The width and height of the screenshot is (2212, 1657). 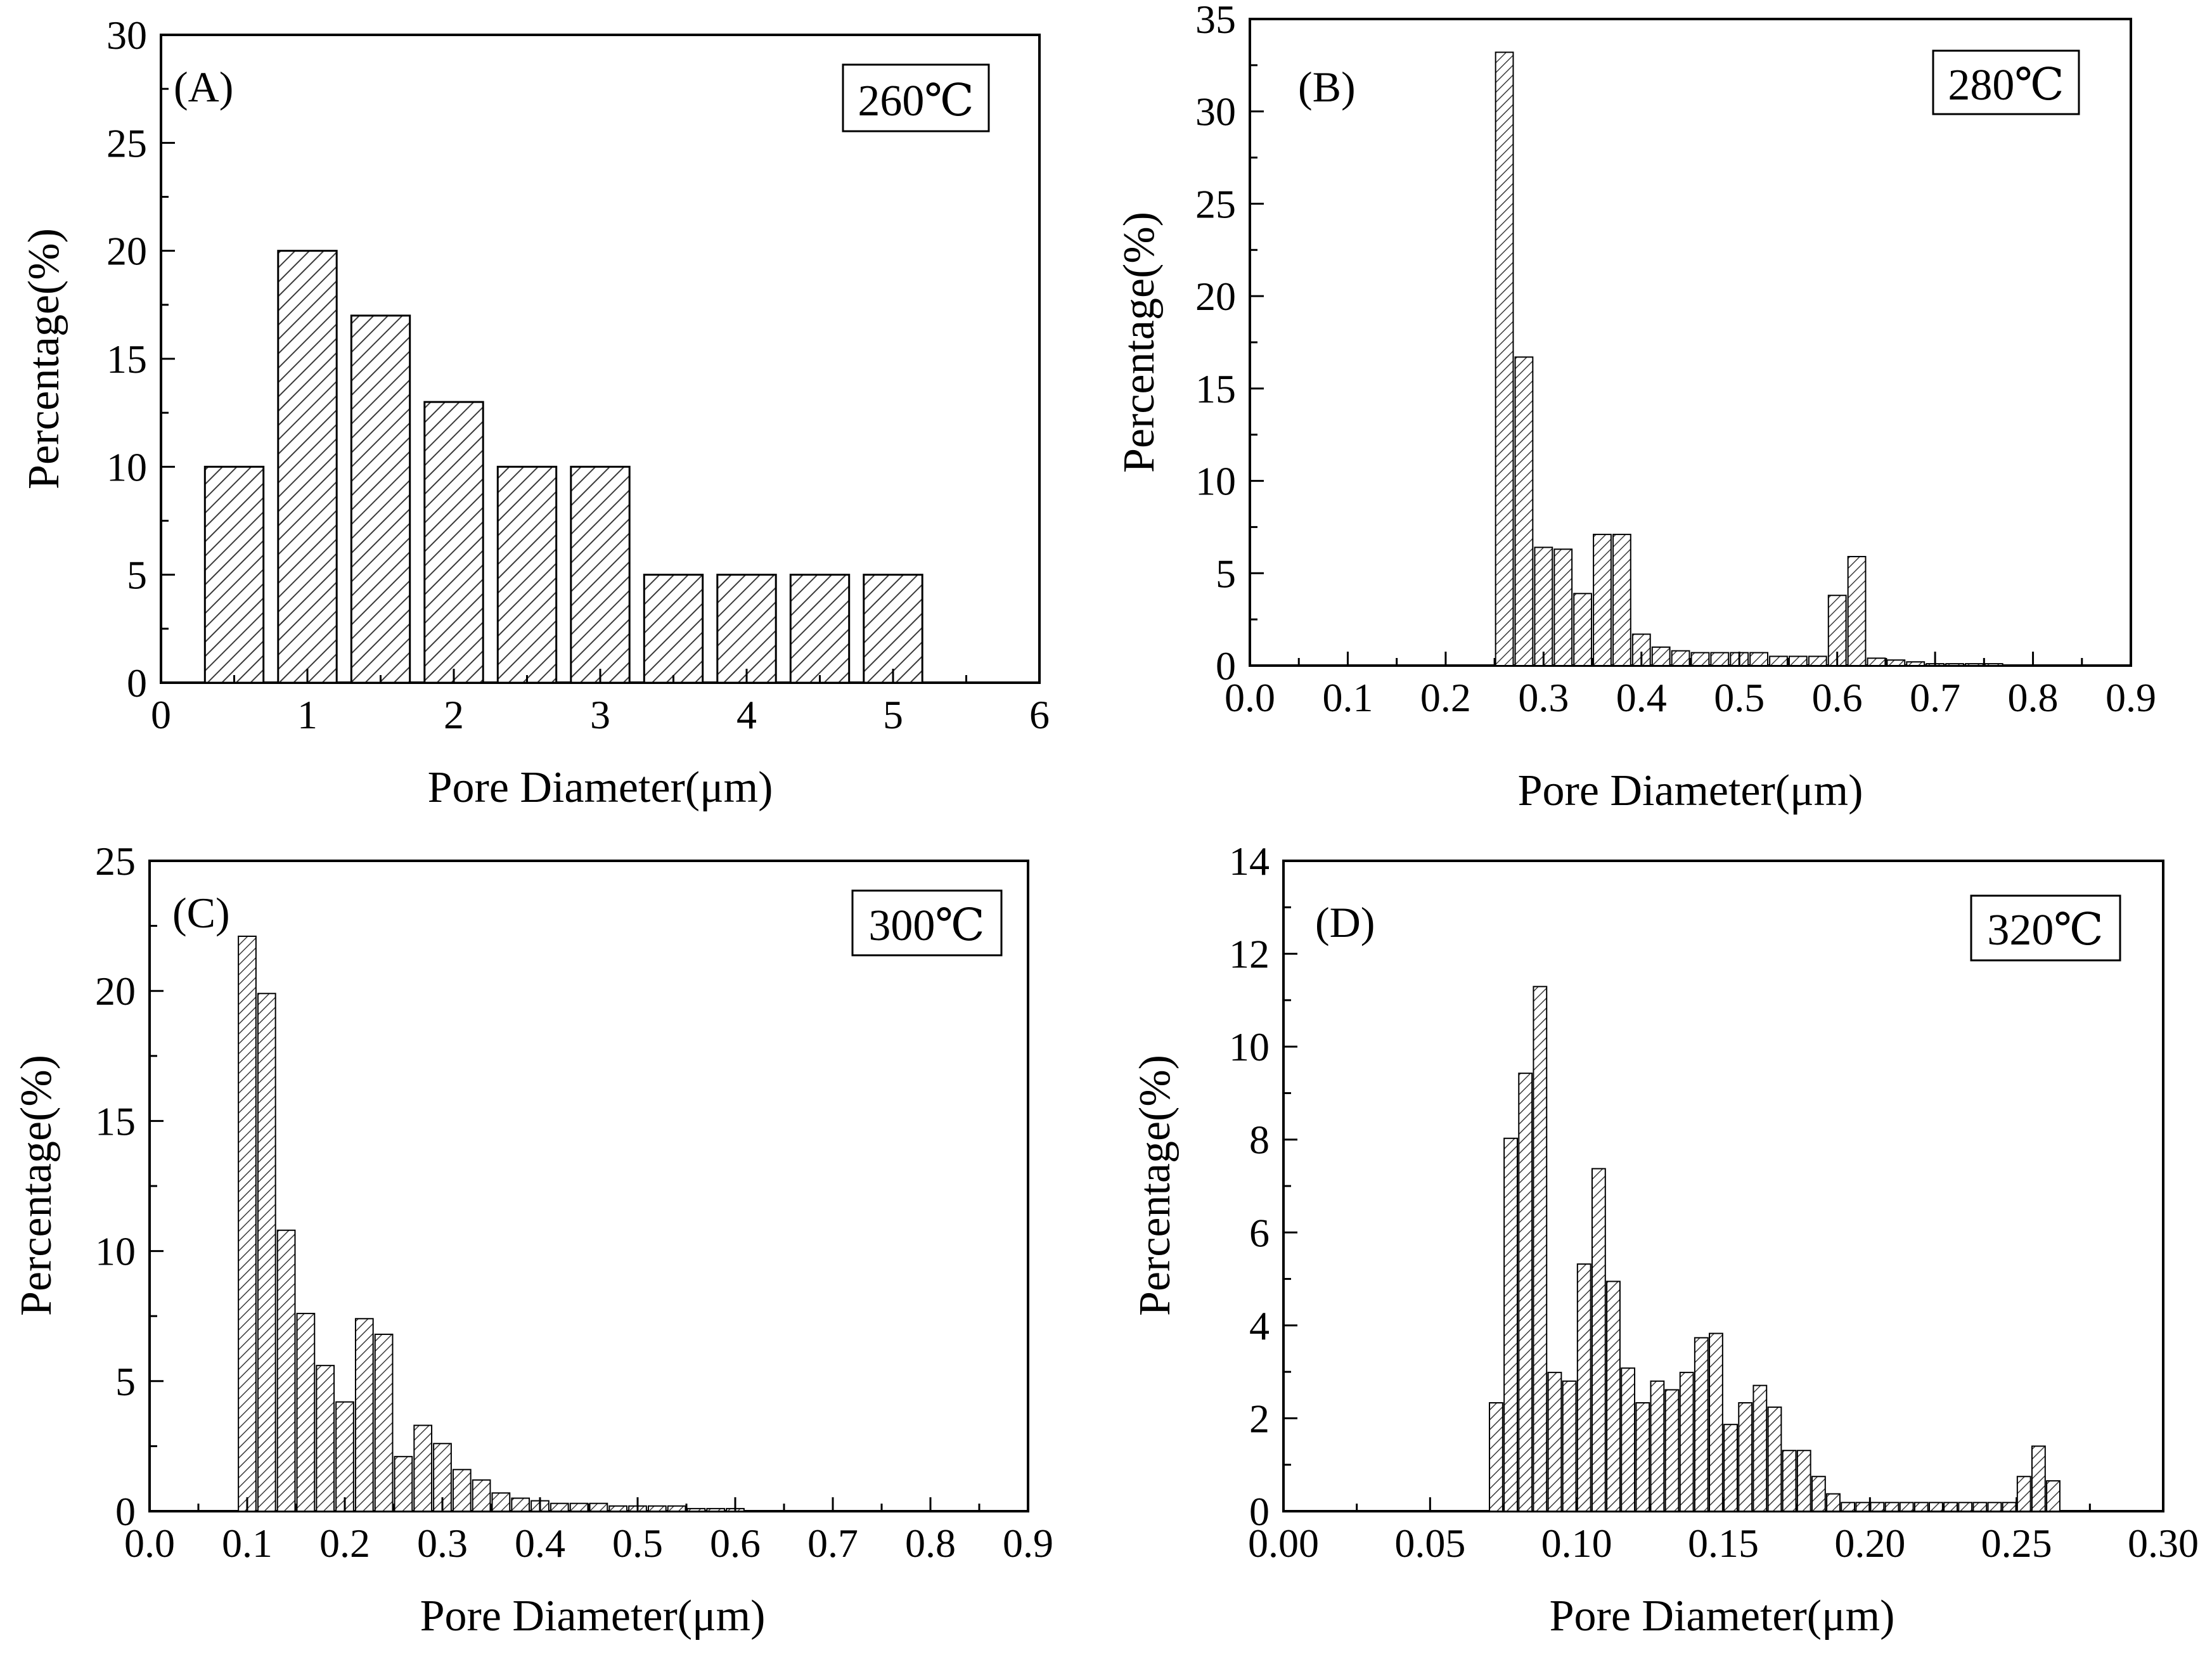 What do you see at coordinates (1028, 1543) in the screenshot?
I see `x-tick-label: 0.9` at bounding box center [1028, 1543].